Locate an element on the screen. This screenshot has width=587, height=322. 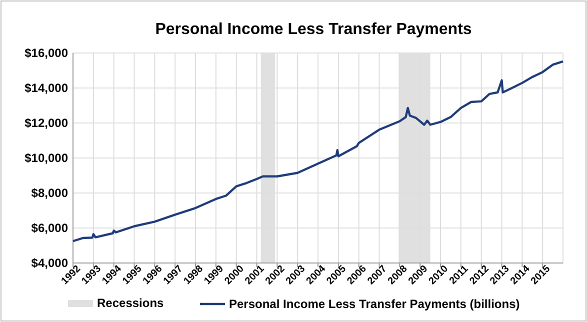
y-tick-label: $12,000 is located at coordinates (46, 123).